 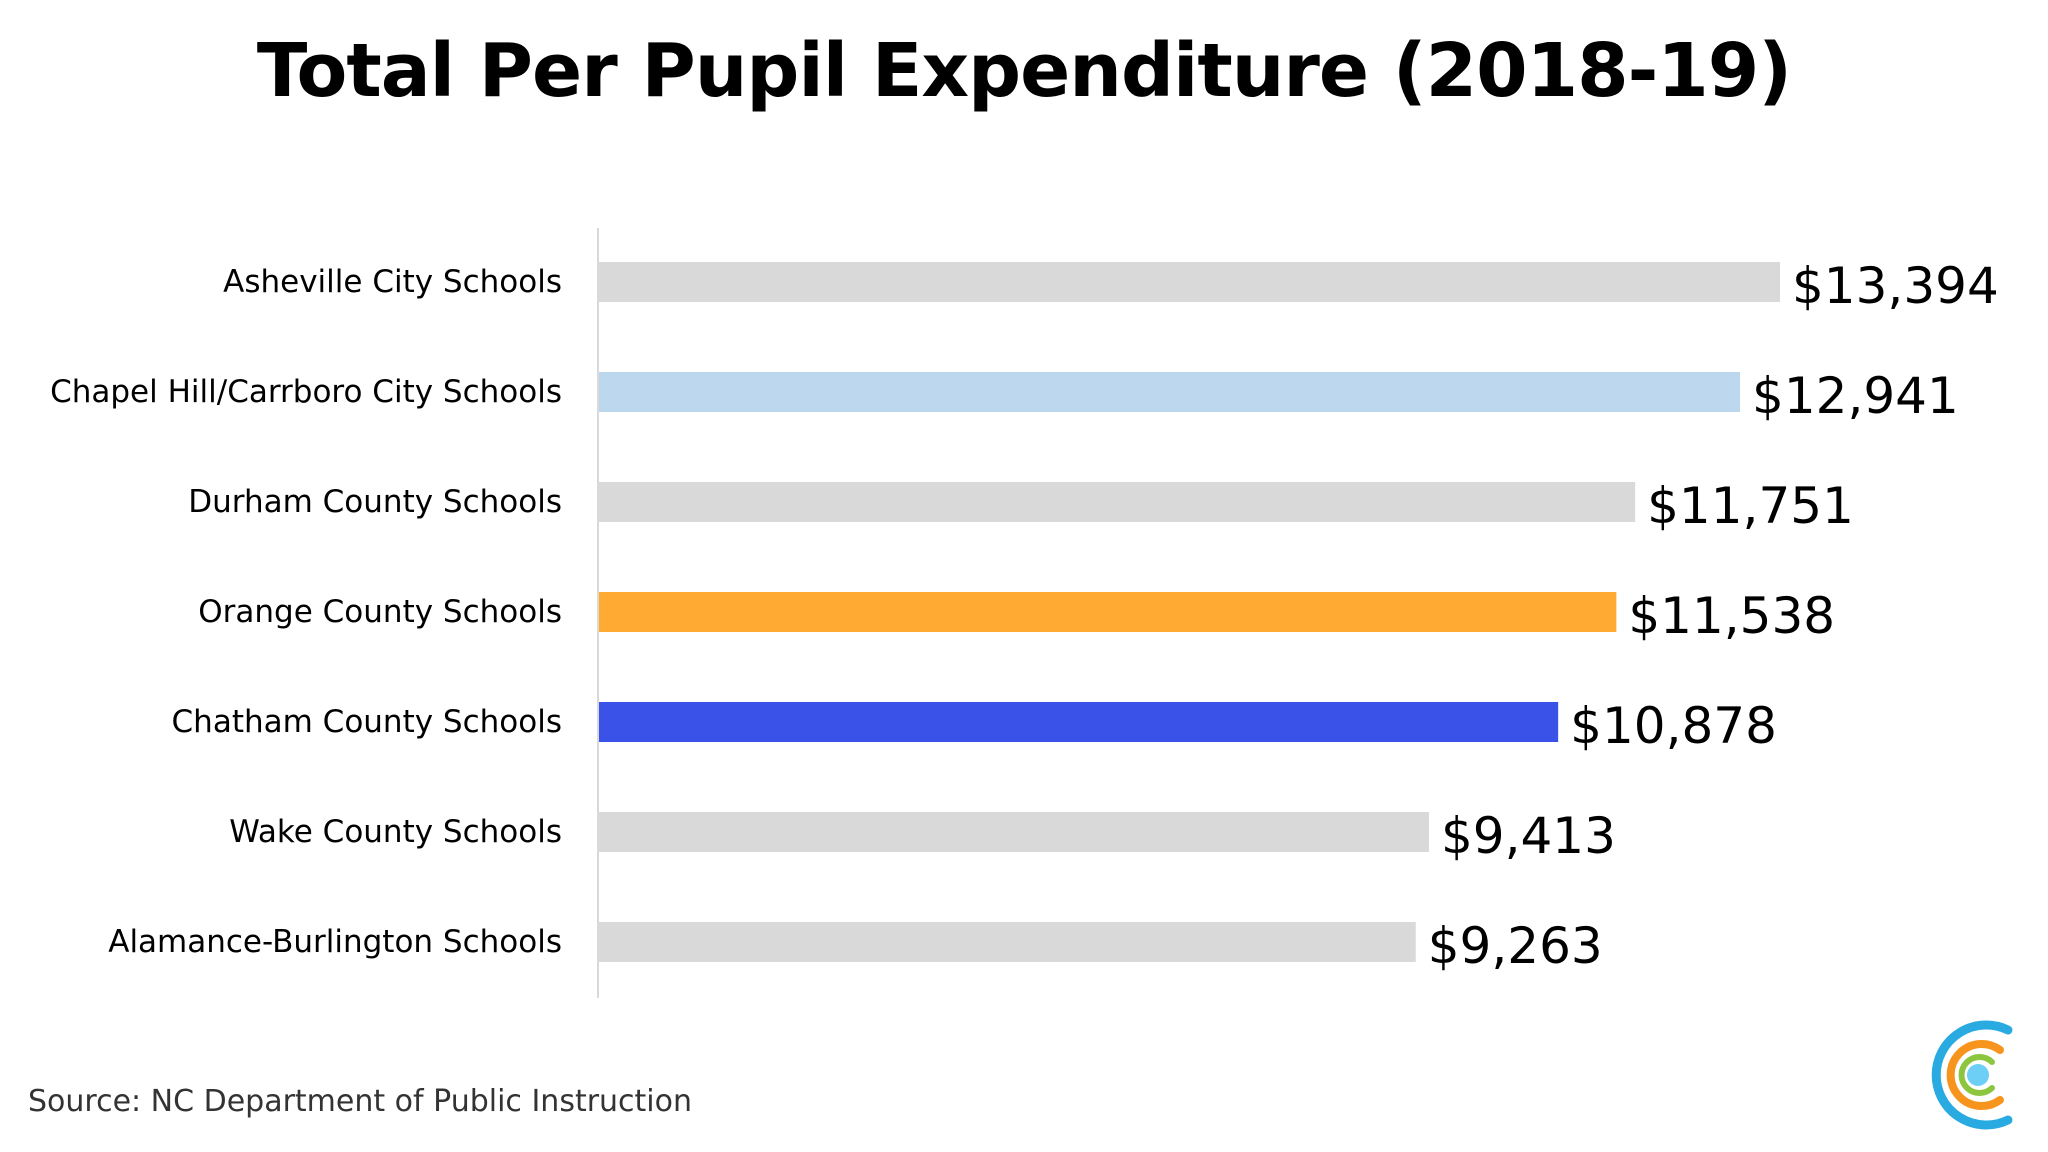 I want to click on category-label: Asheville City Schools, so click(x=392, y=282).